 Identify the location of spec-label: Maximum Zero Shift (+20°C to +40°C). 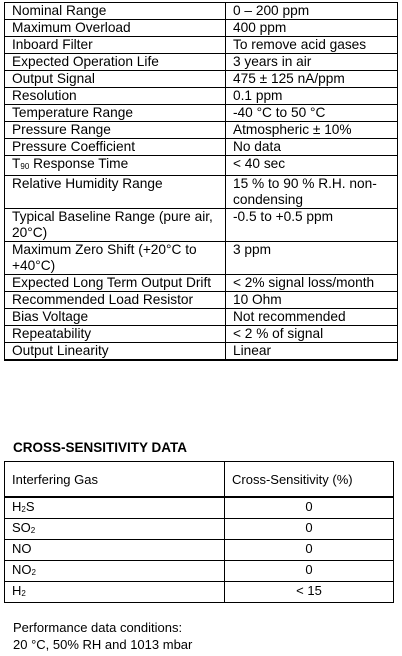
(115, 258).